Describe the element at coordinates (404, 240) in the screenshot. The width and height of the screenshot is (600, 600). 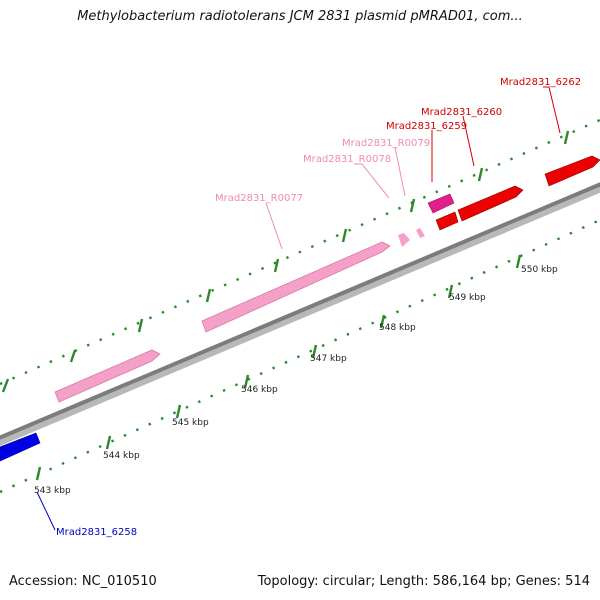
I see `gene-arrow-r0078` at that location.